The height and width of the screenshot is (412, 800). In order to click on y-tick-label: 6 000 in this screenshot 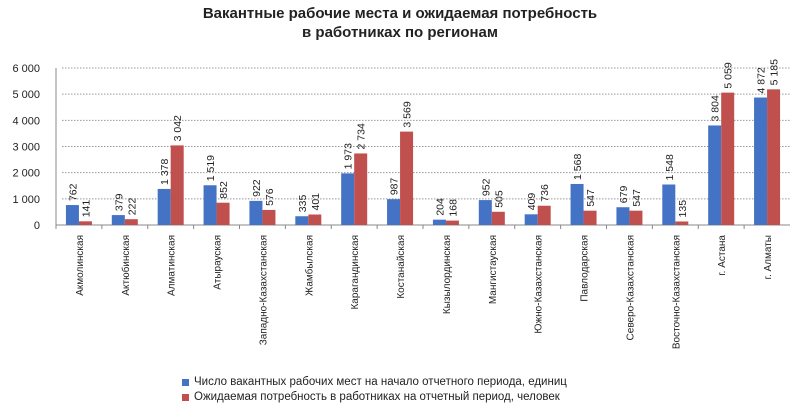, I will do `click(26, 69)`.